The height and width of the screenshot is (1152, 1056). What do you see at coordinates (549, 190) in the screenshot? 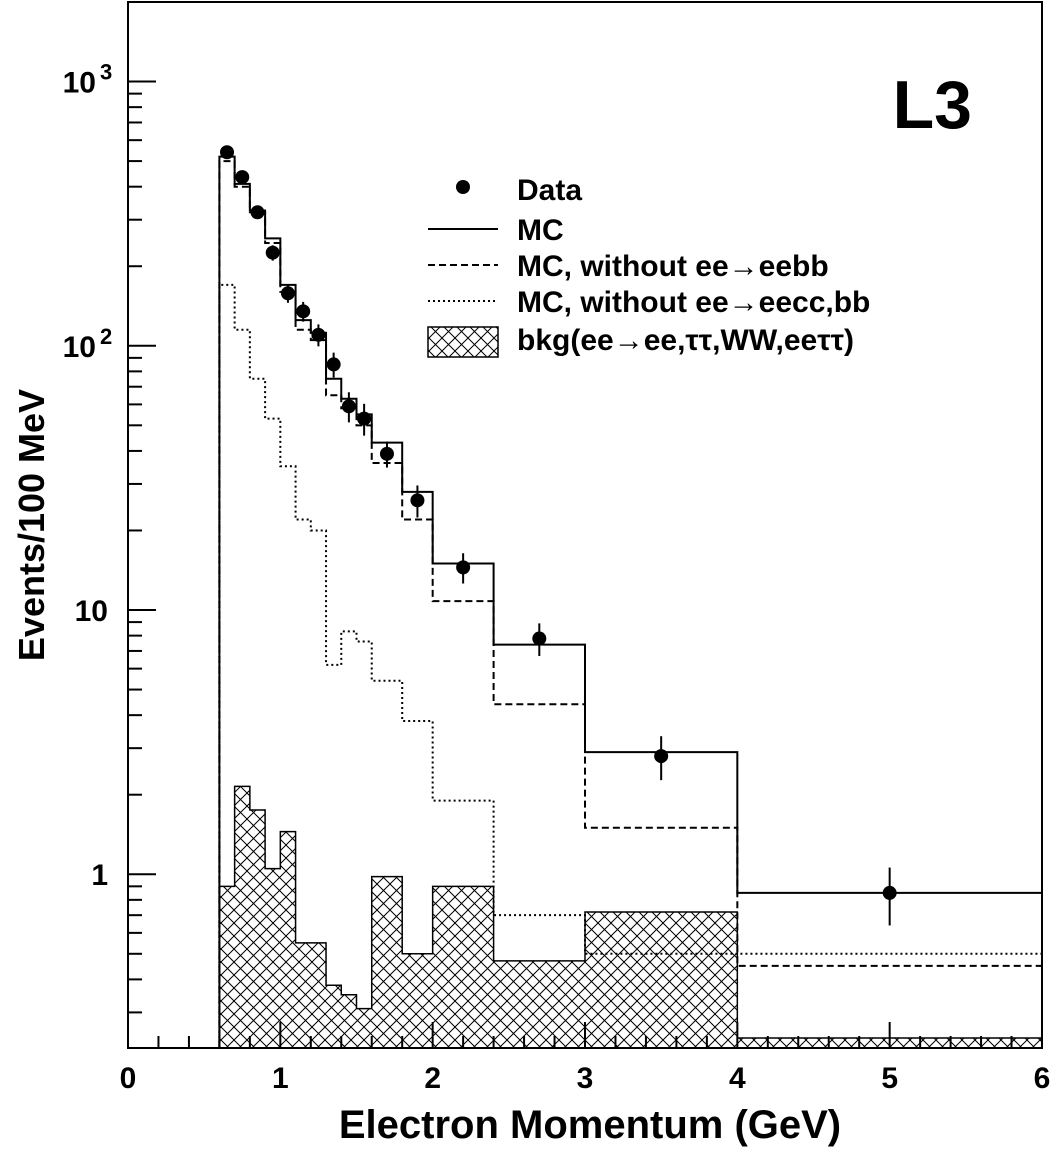
I see `legend-data-label: Data` at bounding box center [549, 190].